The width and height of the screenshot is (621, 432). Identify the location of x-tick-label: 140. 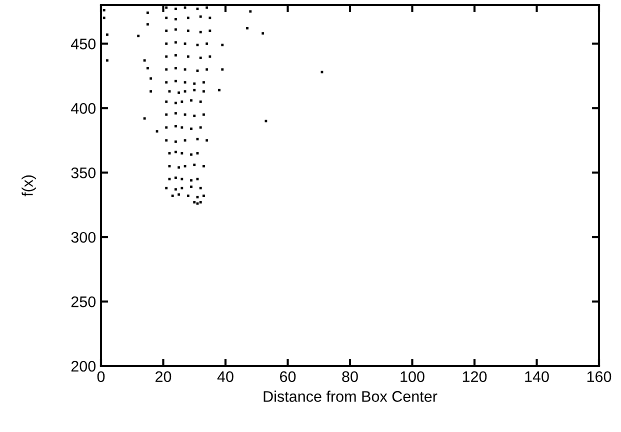
(537, 376).